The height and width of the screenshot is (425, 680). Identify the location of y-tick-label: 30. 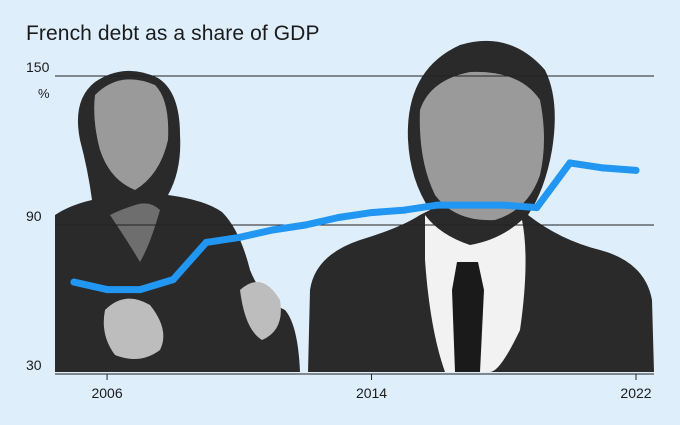
(34, 365).